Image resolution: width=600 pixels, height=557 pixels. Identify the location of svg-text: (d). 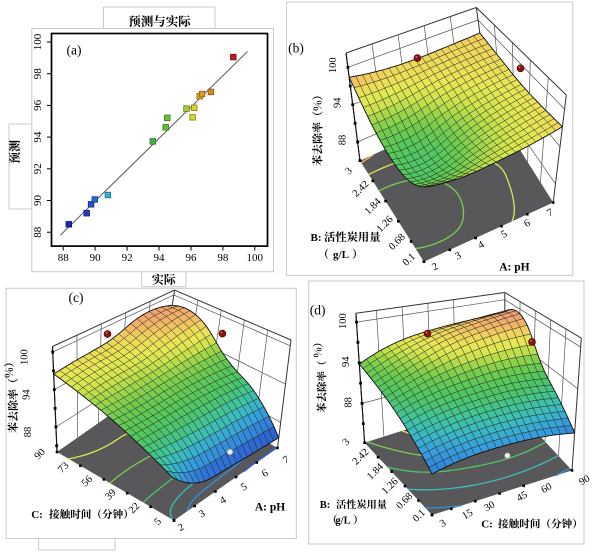
(318, 309).